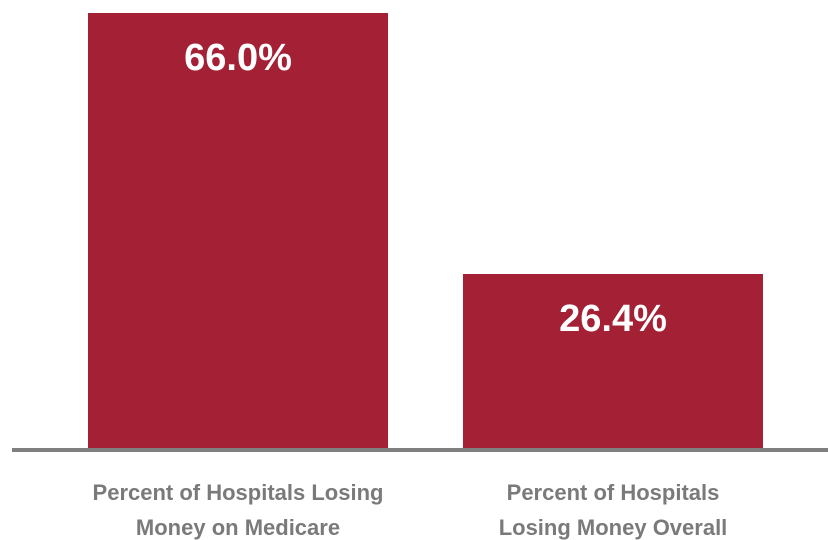 Image resolution: width=828 pixels, height=540 pixels. Describe the element at coordinates (238, 58) in the screenshot. I see `bar-value-label-1: 66.0%` at that location.